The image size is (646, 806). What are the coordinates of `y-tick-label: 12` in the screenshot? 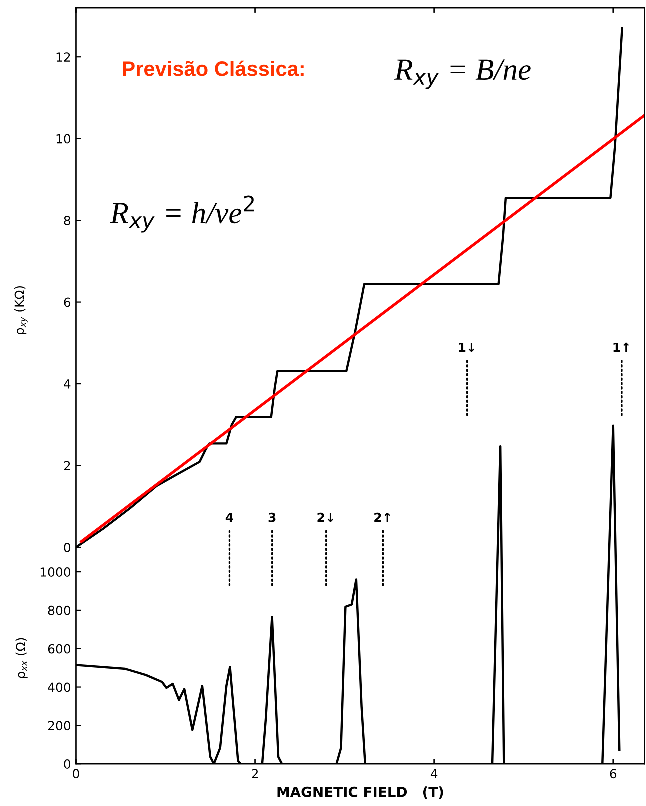 It's located at (63, 57).